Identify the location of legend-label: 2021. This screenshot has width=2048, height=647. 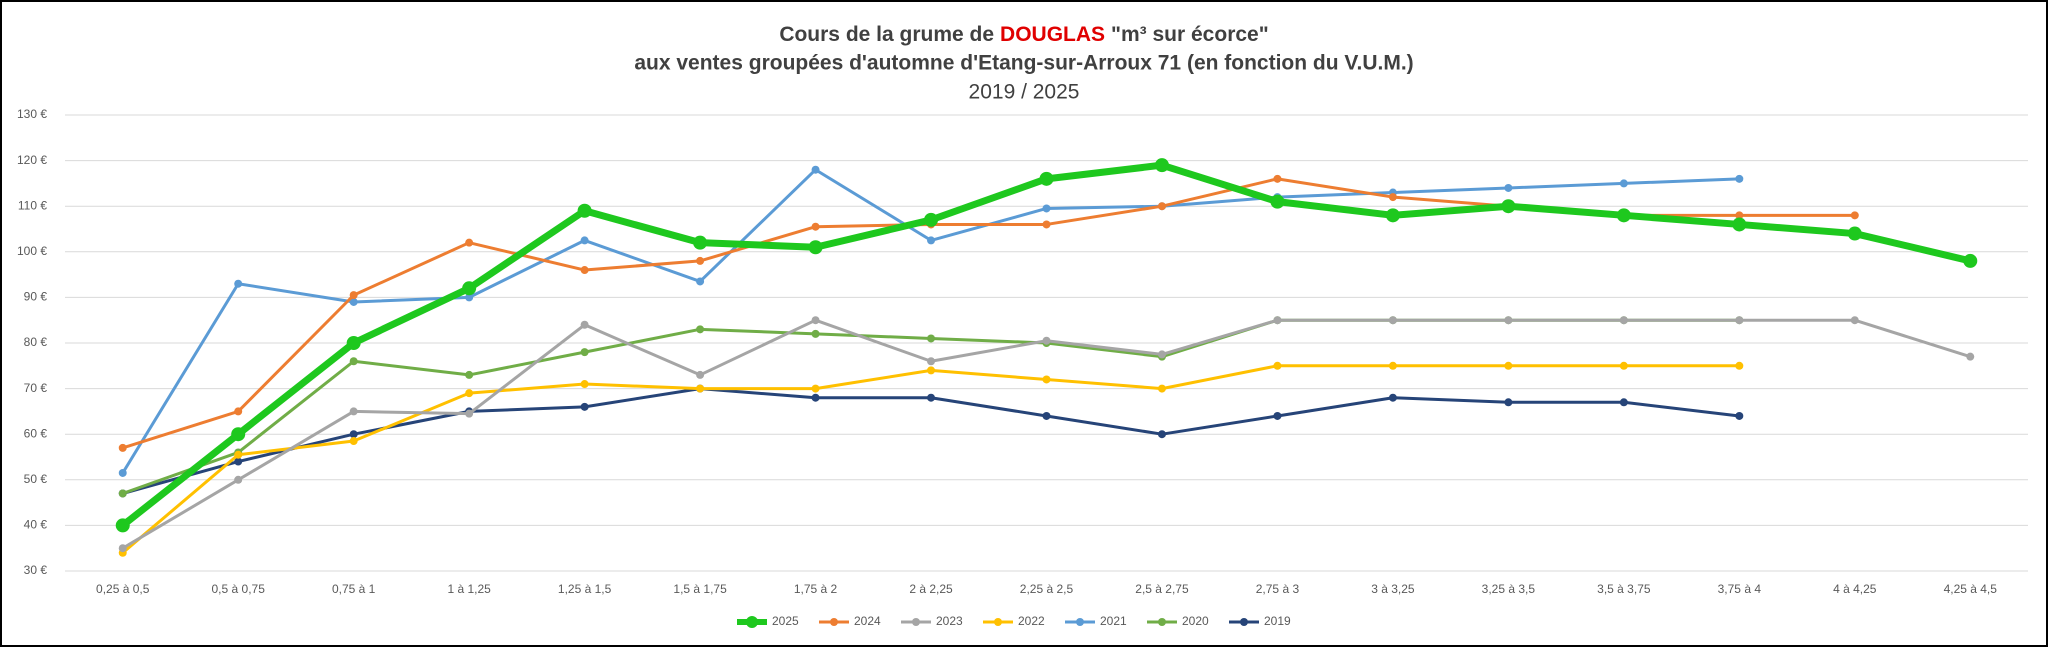
(1113, 621).